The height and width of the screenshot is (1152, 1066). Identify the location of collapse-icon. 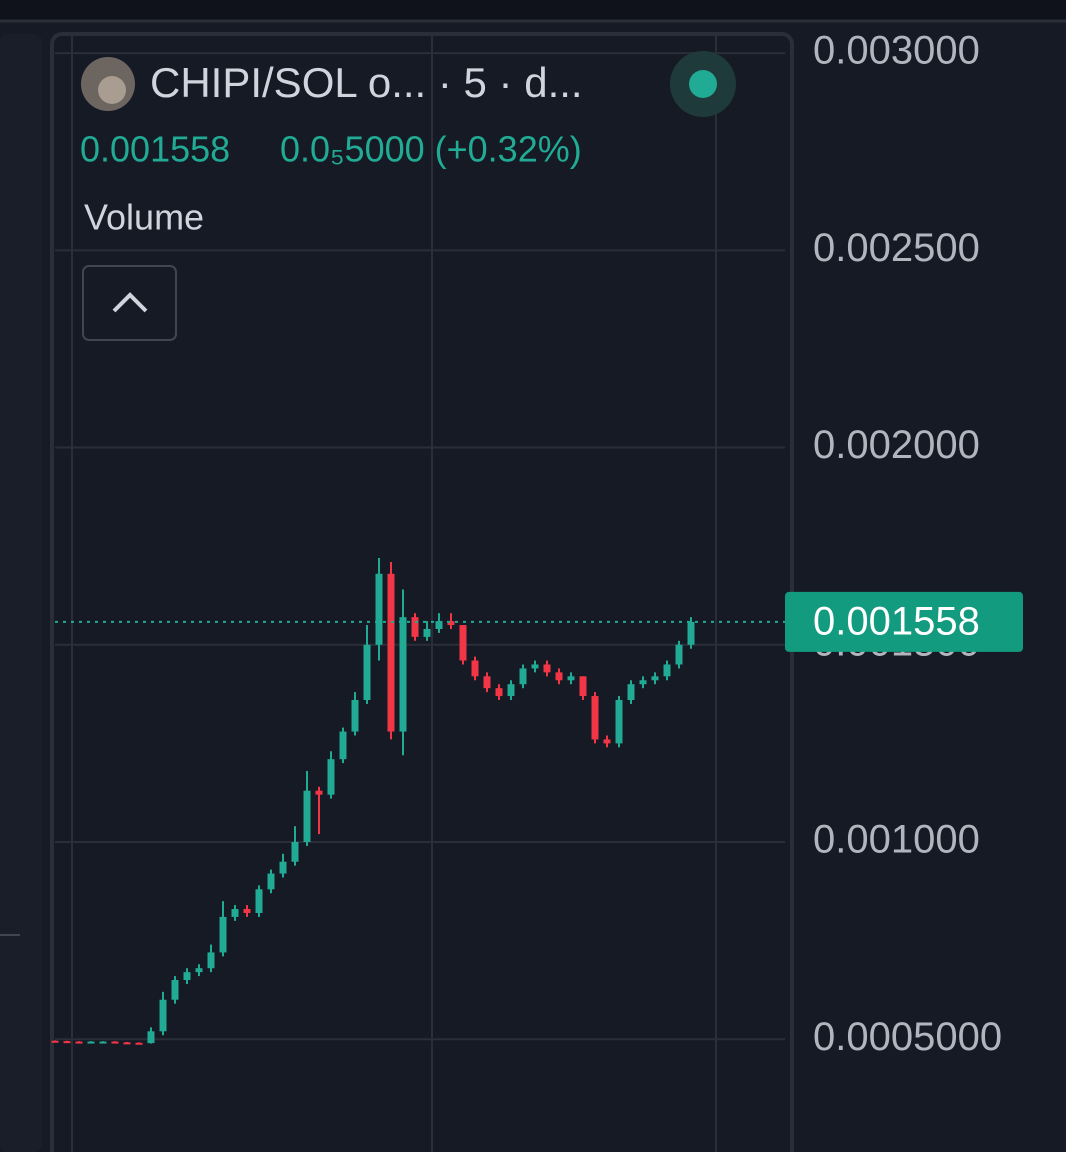
(130, 302).